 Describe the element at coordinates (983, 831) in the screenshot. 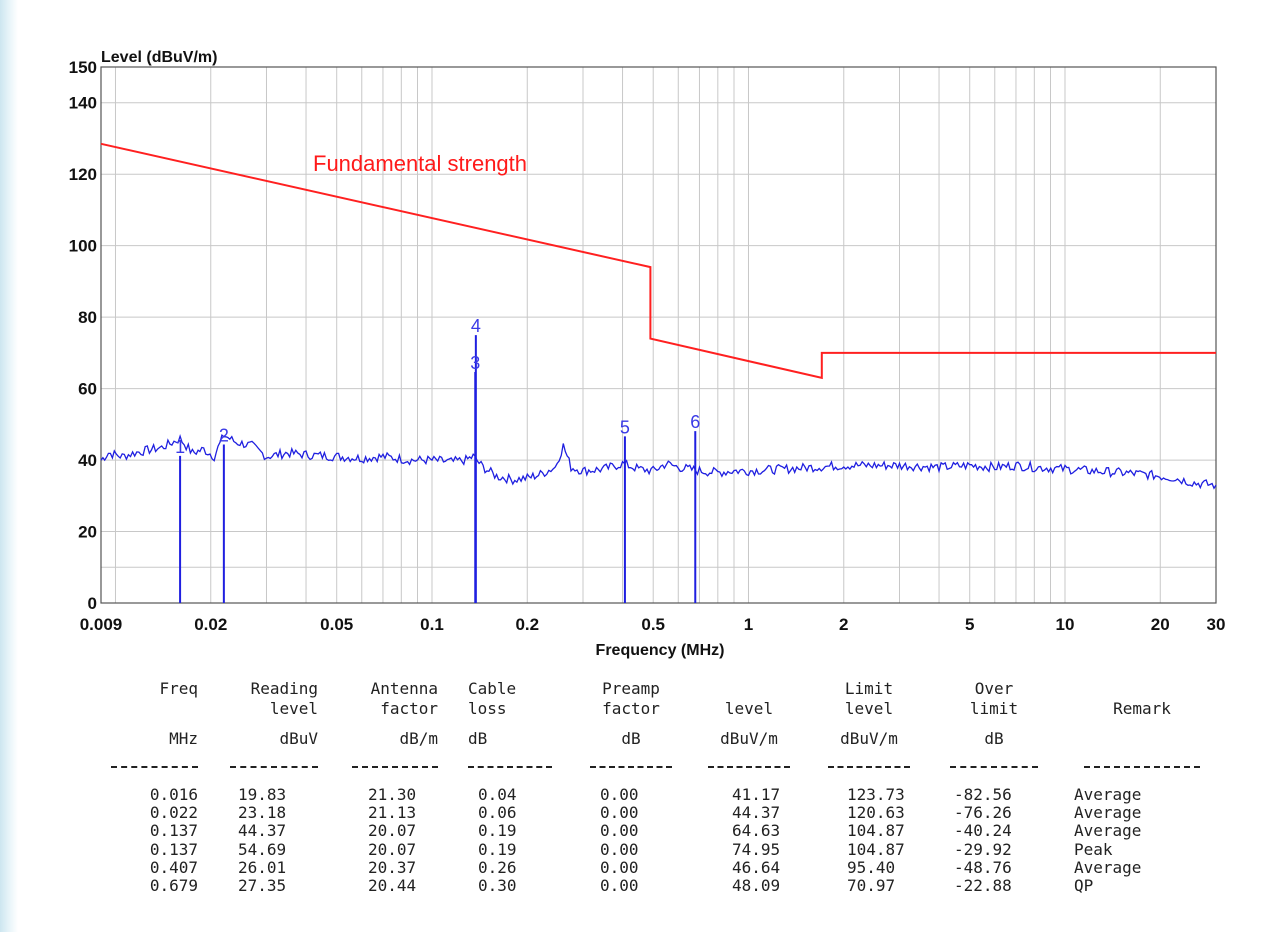

I see `table-cell: -40.24` at that location.